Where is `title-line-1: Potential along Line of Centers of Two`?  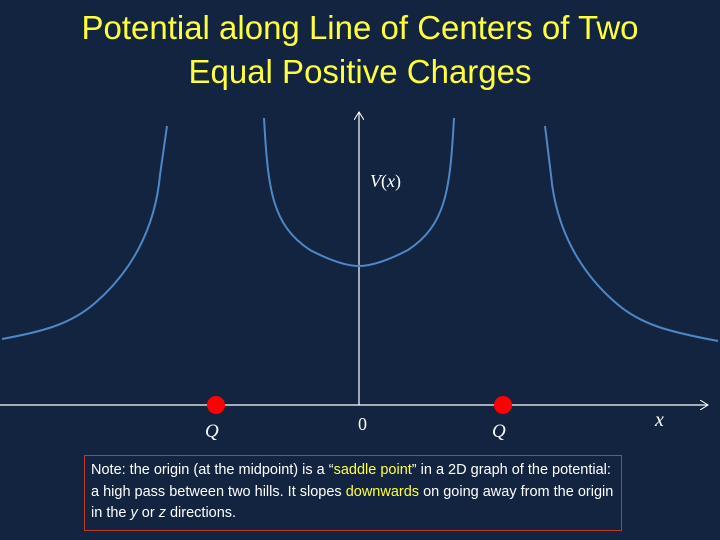 title-line-1: Potential along Line of Centers of Two is located at coordinates (360, 27).